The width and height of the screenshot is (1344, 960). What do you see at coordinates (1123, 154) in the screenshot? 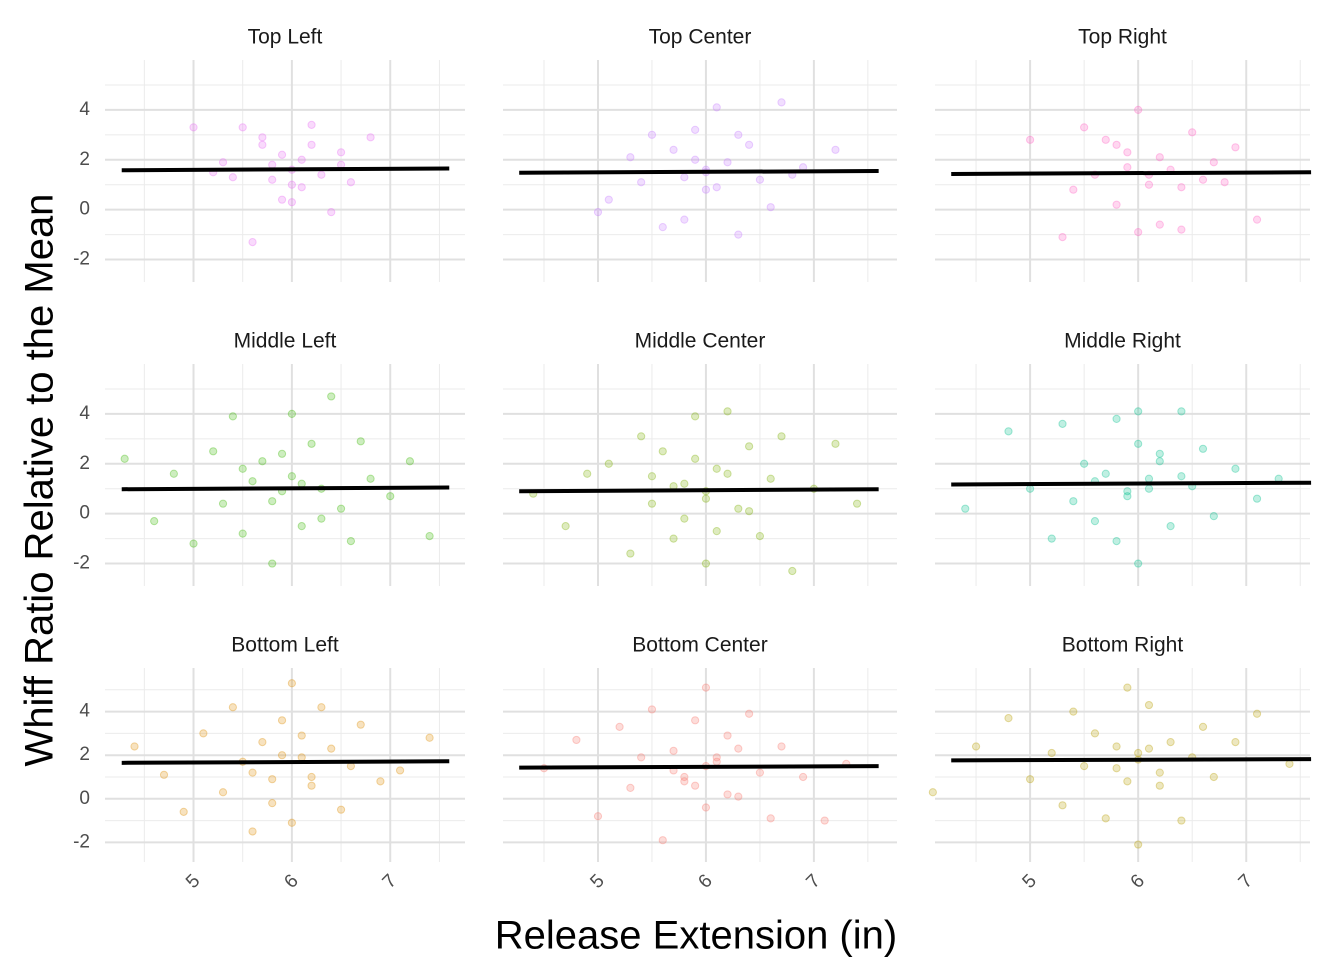
I see `panel: Top Right` at bounding box center [1123, 154].